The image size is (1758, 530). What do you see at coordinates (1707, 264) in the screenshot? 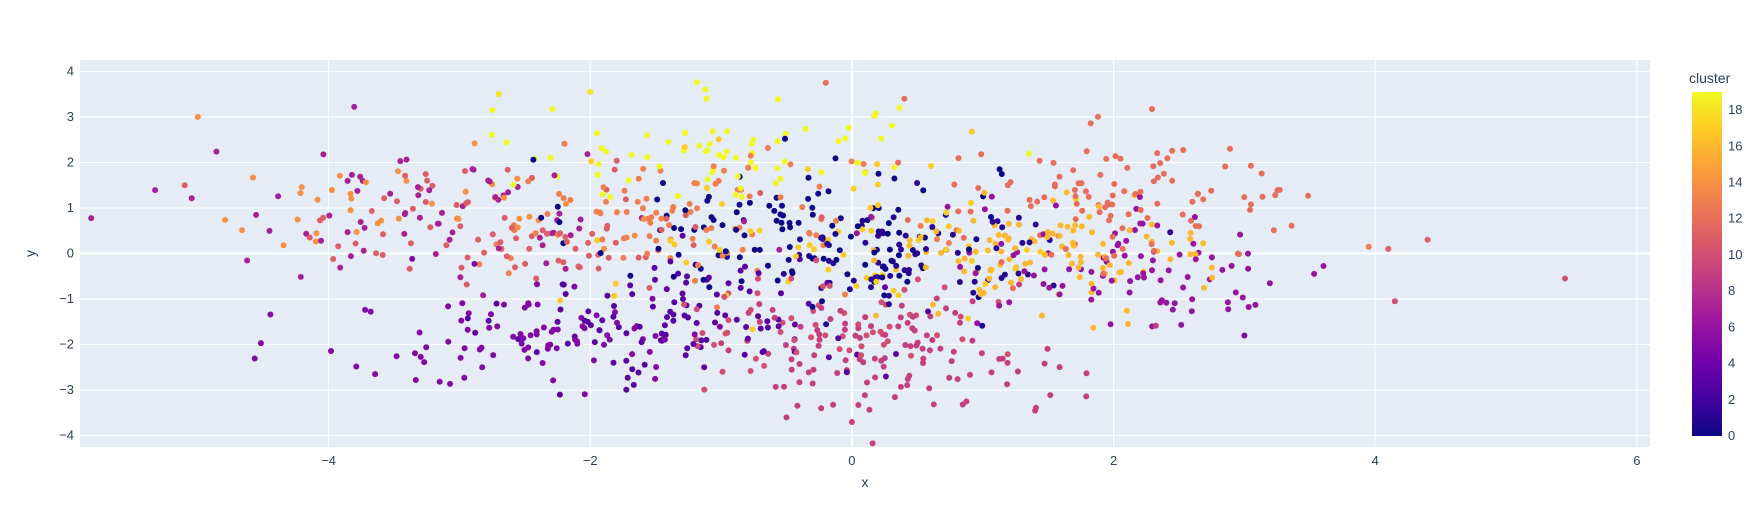
I see `colorbar-gradient` at bounding box center [1707, 264].